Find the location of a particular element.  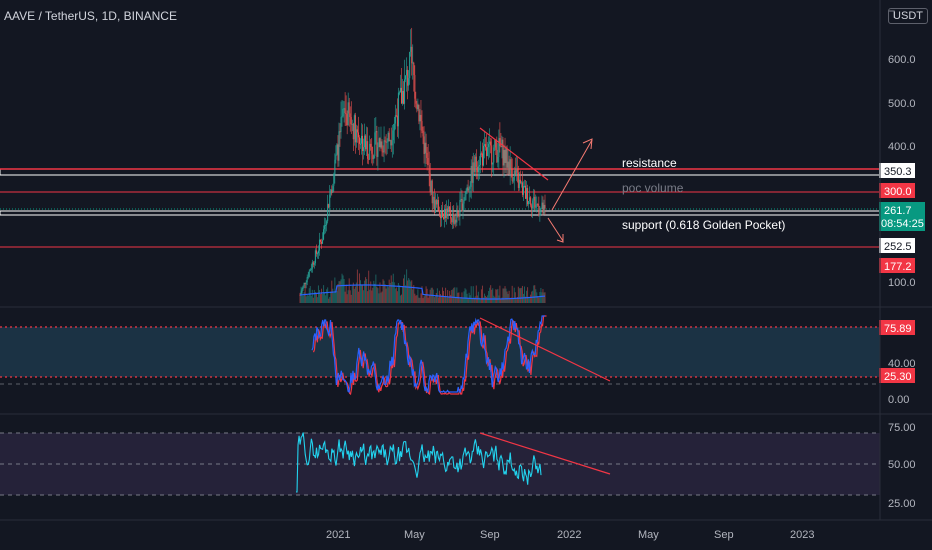

arrow-down is located at coordinates (555, 229).